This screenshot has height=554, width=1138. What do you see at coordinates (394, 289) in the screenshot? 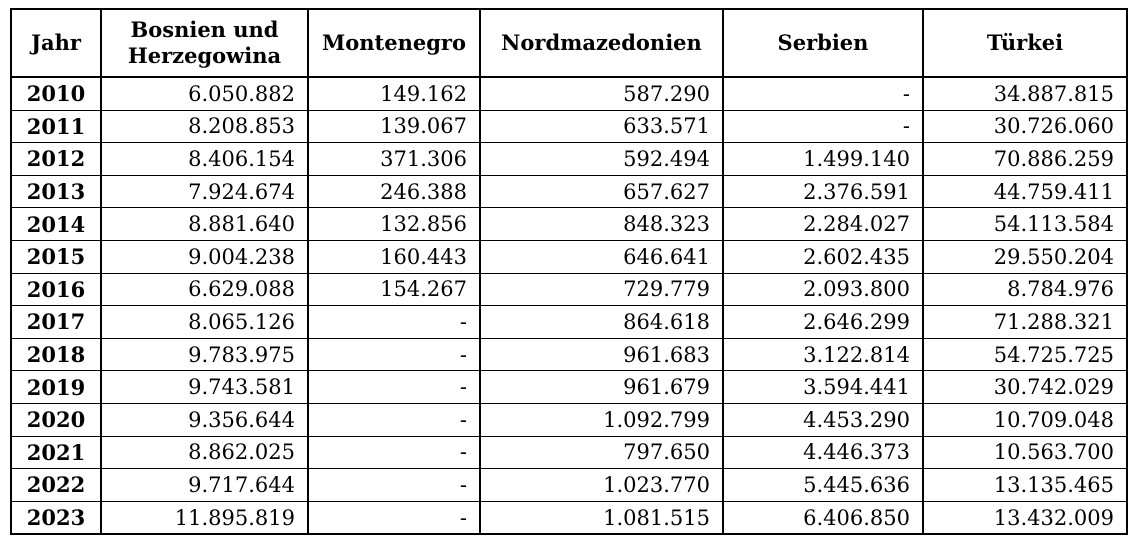
I see `value-cell: 154.267` at bounding box center [394, 289].